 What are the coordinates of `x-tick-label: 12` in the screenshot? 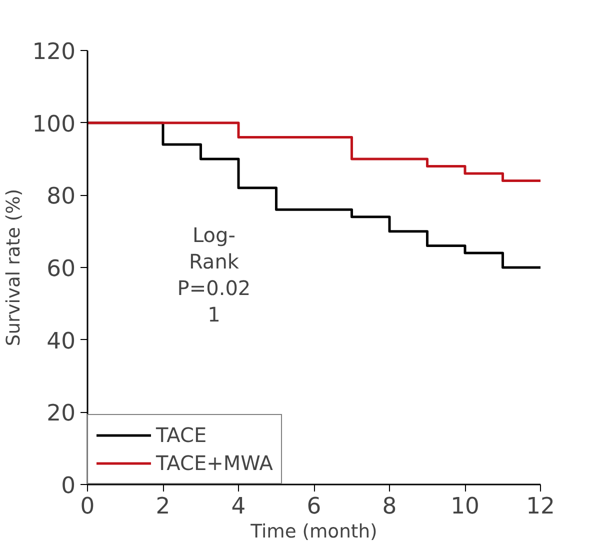 It's located at (540, 507).